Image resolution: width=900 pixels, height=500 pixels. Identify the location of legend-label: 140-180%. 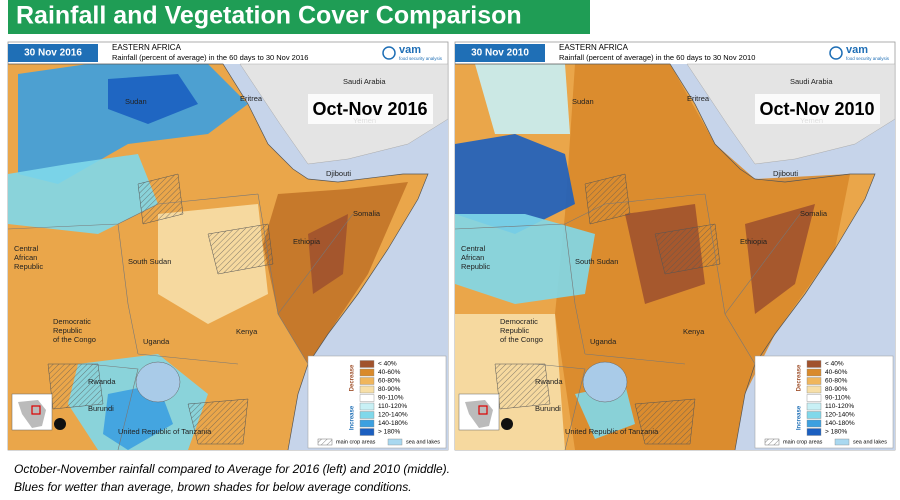
(393, 423).